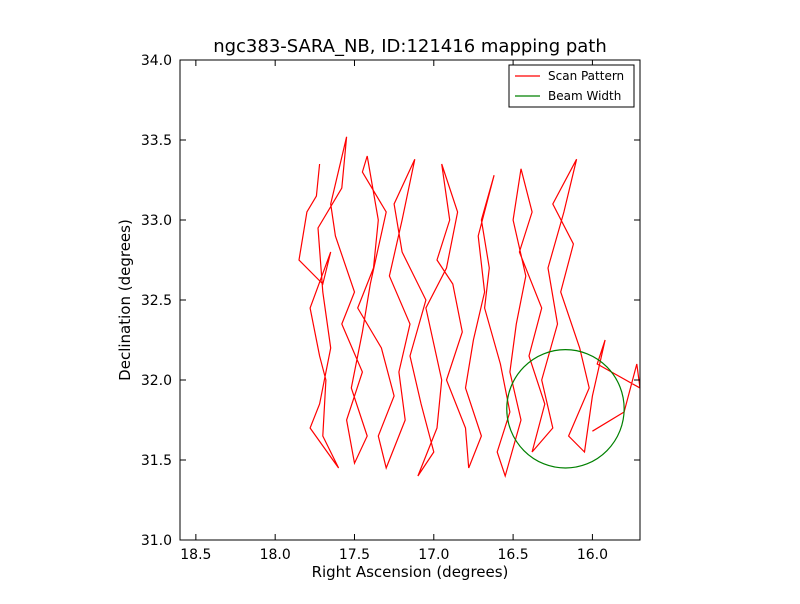  Describe the element at coordinates (592, 555) in the screenshot. I see `x-tick-label: 16.0` at that location.